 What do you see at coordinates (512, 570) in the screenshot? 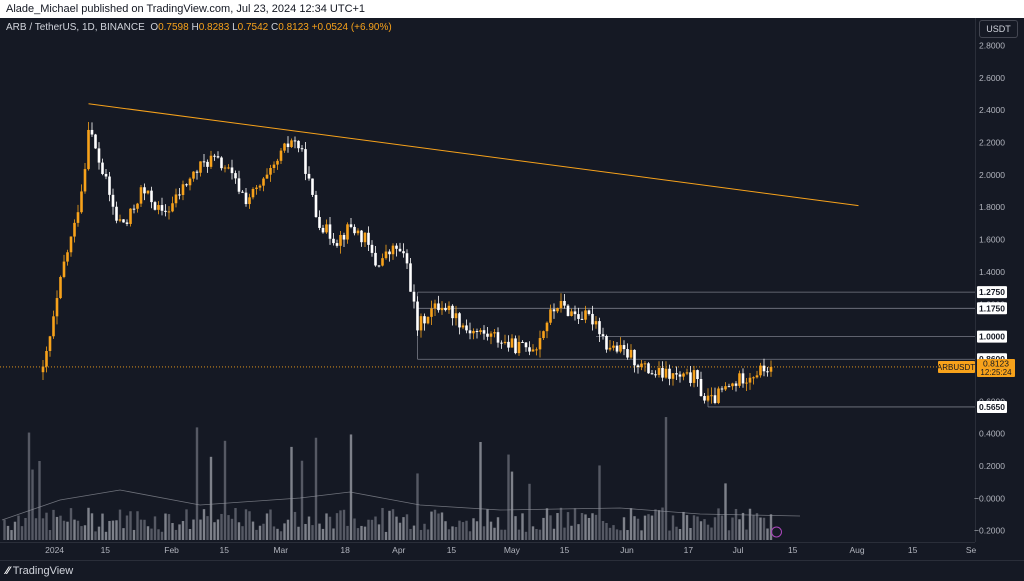
I see `footer: ⁄⁄ TradingView` at bounding box center [512, 570].